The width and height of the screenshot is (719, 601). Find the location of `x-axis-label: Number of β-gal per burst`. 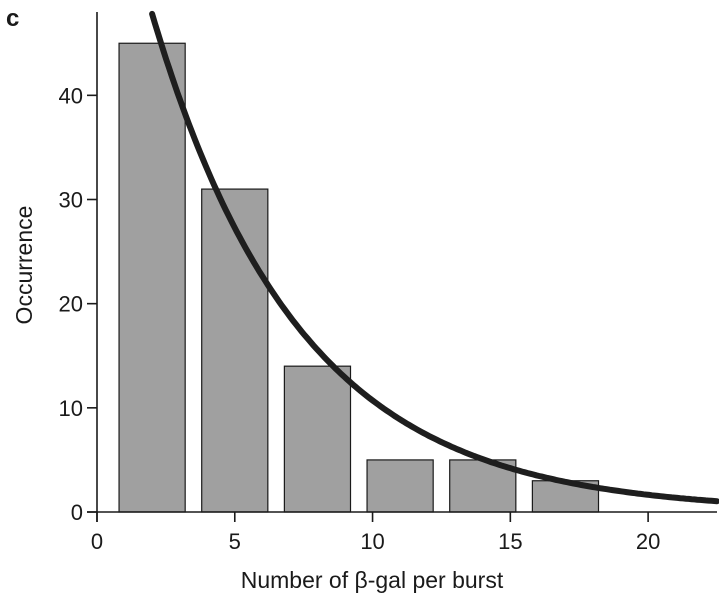

x-axis-label: Number of β-gal per burst is located at coordinates (372, 580).